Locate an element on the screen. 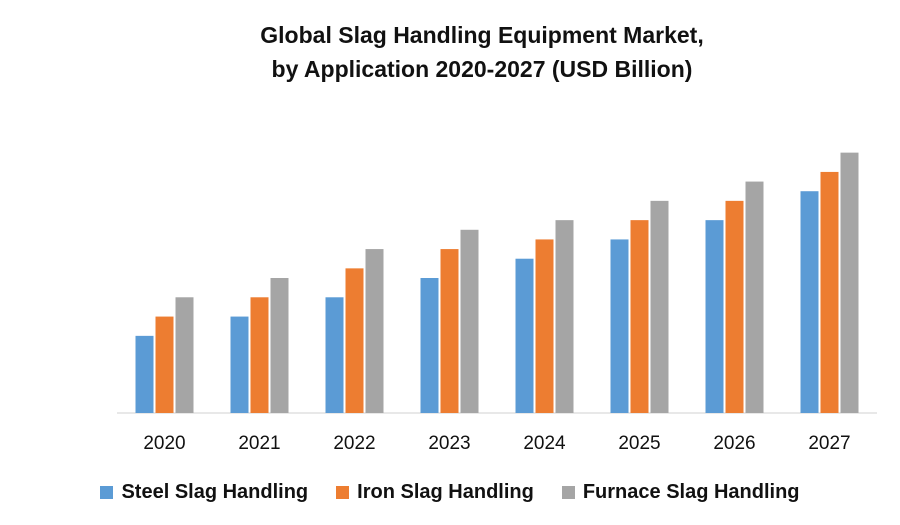  bar-iron-slag-handling-2021 is located at coordinates (259, 355).